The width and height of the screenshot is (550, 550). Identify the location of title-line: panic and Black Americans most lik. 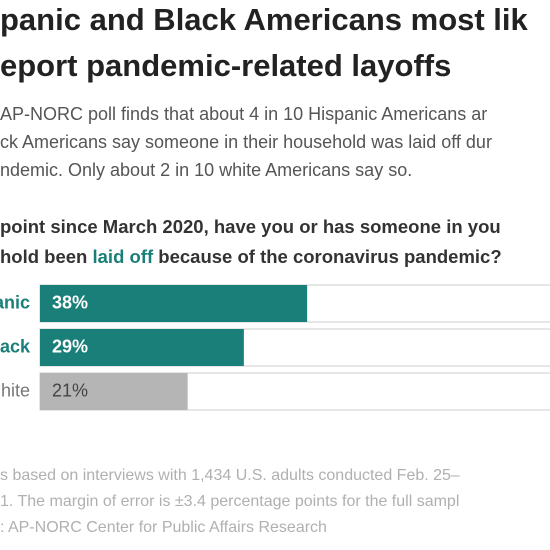
(264, 19).